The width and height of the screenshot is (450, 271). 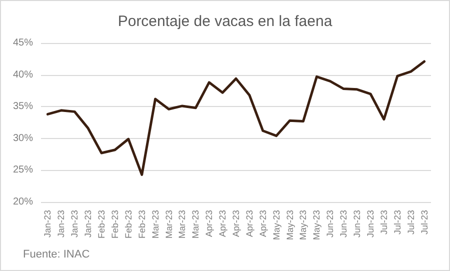 What do you see at coordinates (225, 21) in the screenshot?
I see `chart-title: Porcentaje de vacas en la faena` at bounding box center [225, 21].